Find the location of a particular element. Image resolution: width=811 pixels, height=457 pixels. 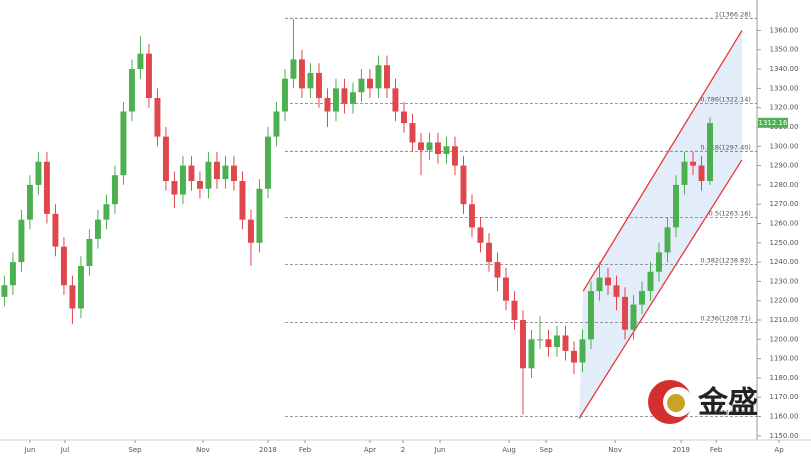

x-tick-label: Nov is located at coordinates (203, 450).